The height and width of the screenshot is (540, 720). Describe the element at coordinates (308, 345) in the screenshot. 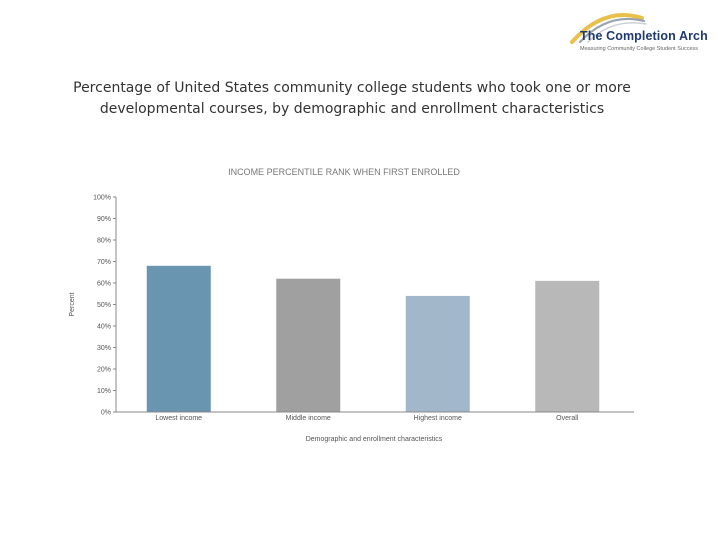

I see `bar-middle-income` at that location.